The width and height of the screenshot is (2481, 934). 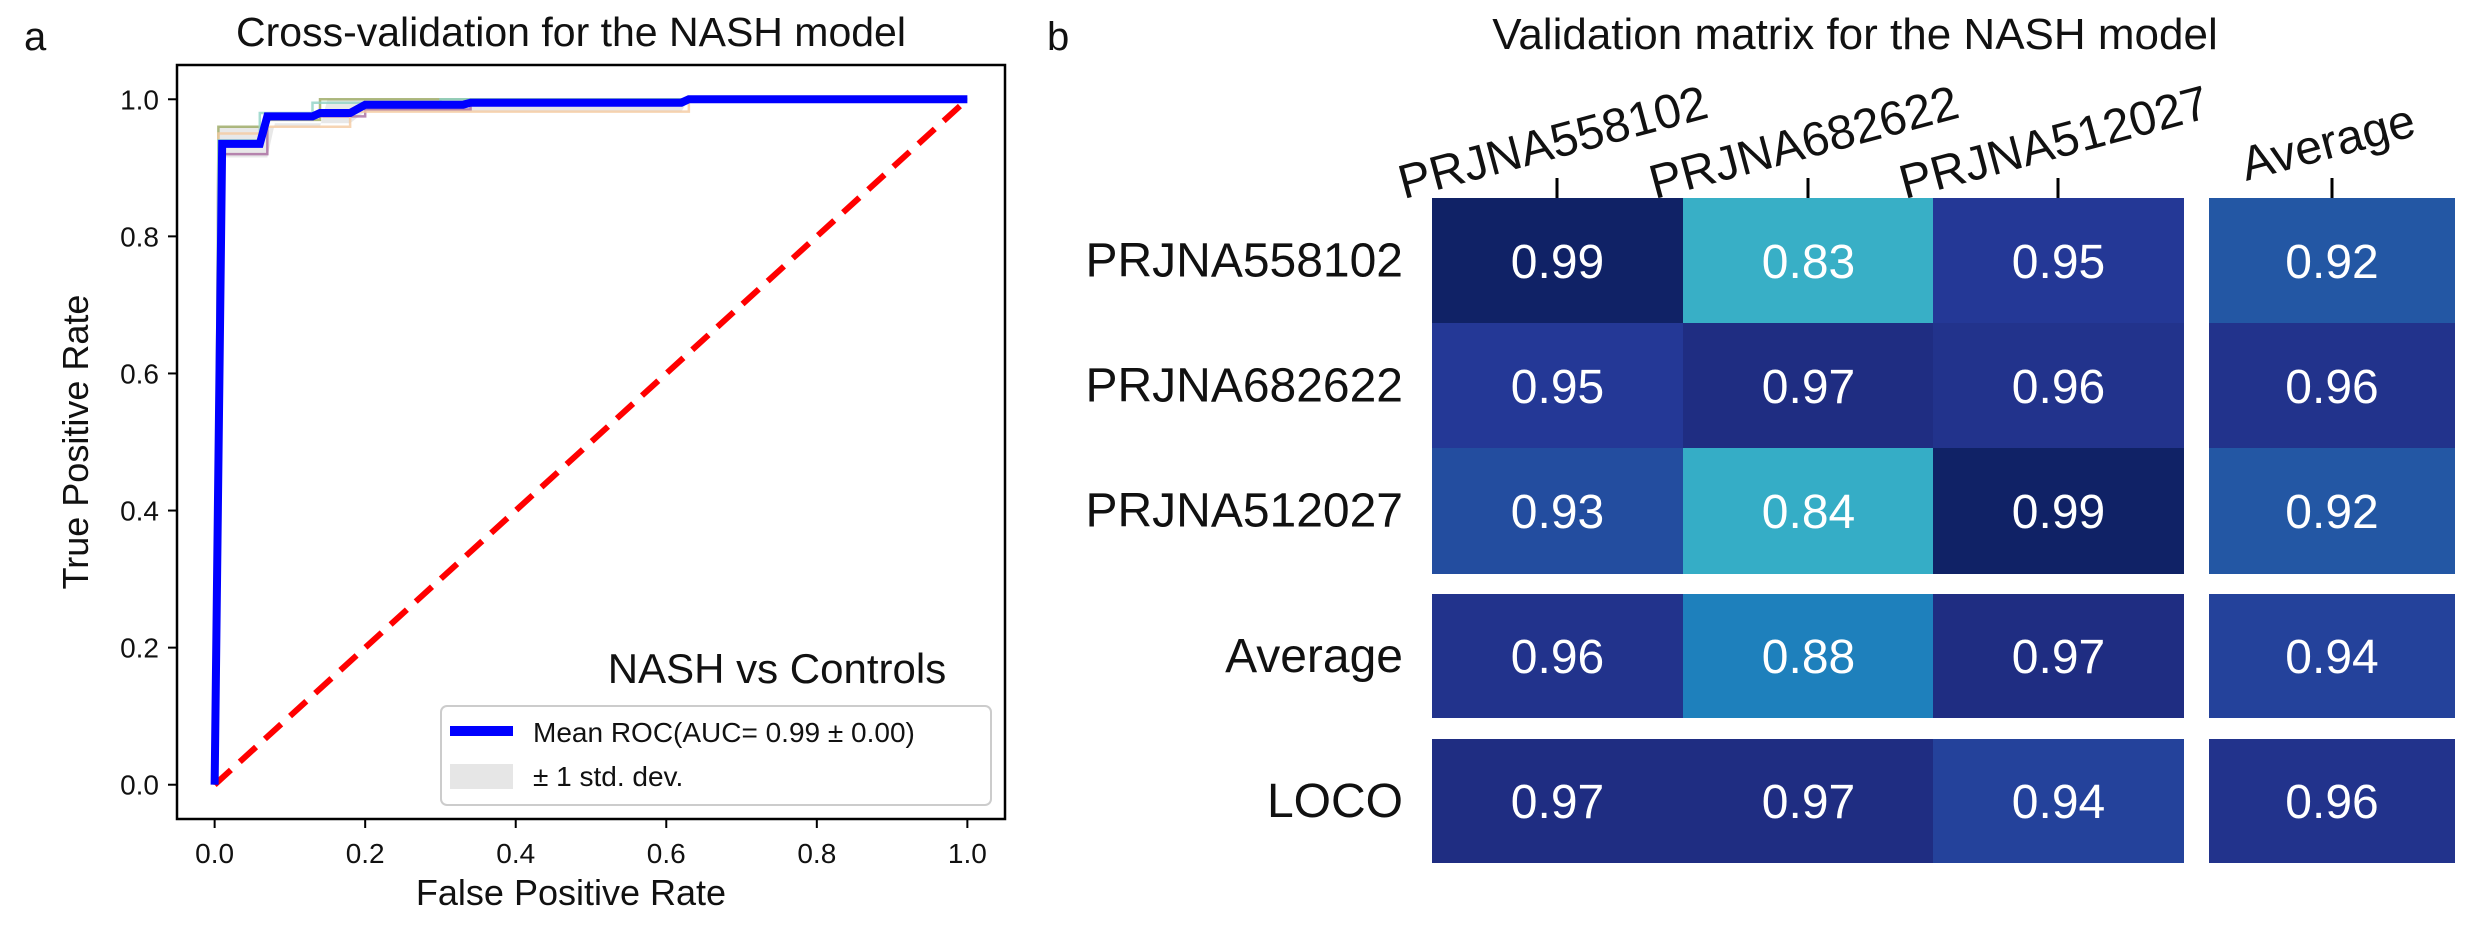 What do you see at coordinates (75, 442) in the screenshot?
I see `roc-y-axis-label: True Positive Rate` at bounding box center [75, 442].